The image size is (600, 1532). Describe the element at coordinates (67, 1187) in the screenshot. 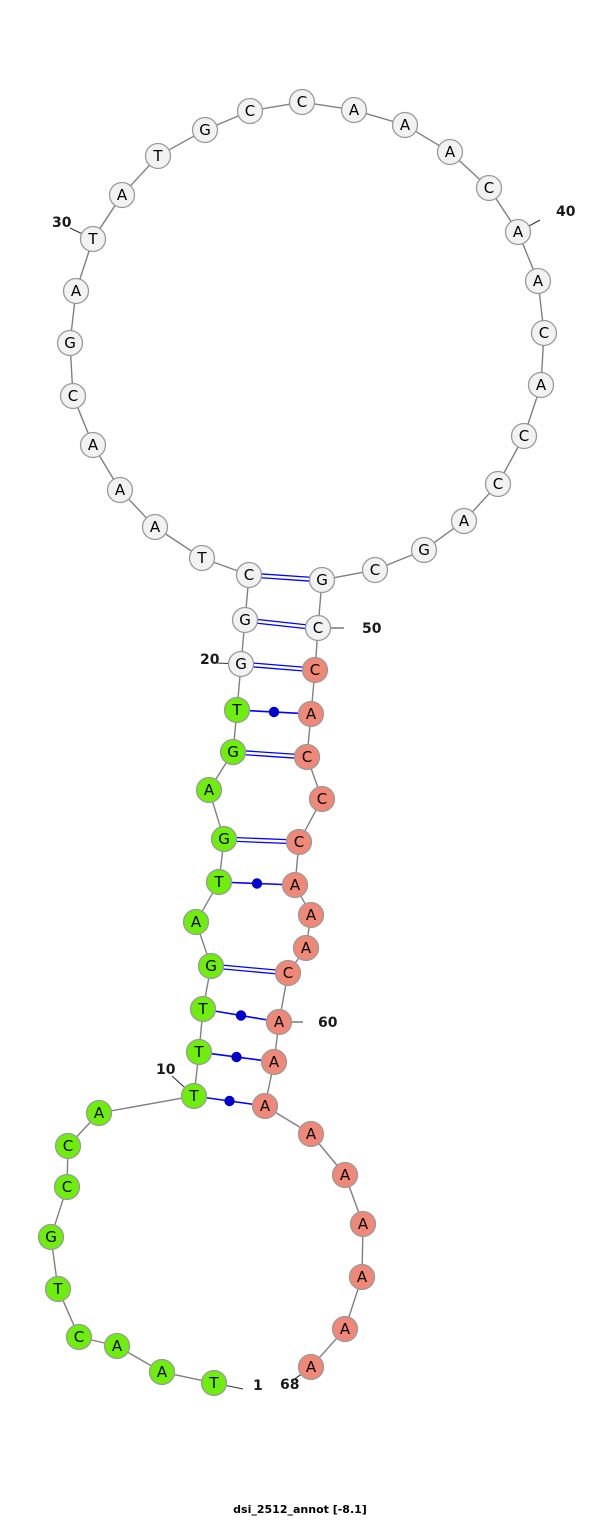

I see `nucleotide-7: C` at that location.